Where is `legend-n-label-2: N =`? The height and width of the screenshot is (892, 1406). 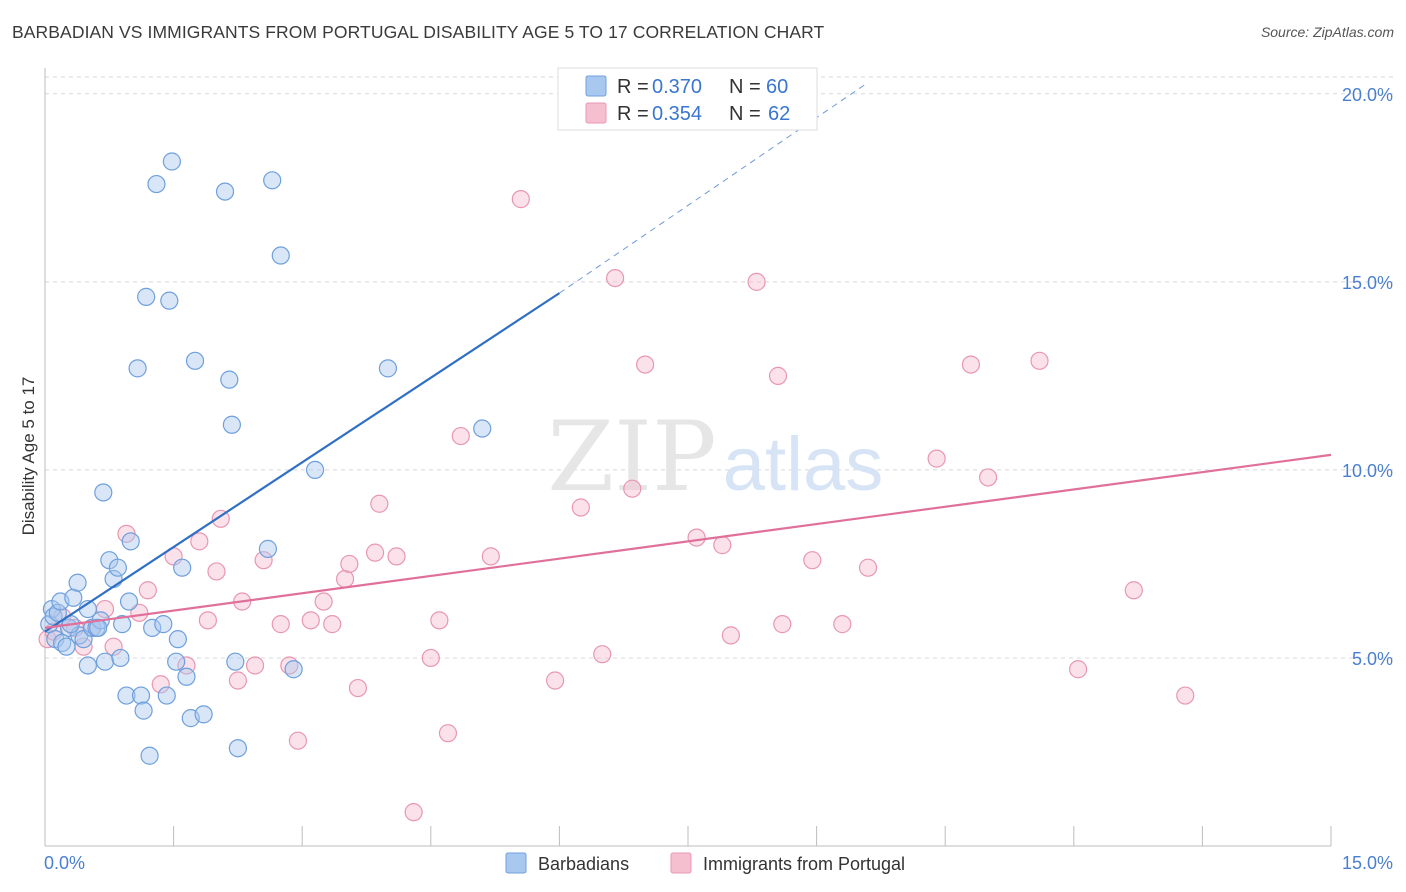 legend-n-label-2: N = is located at coordinates (745, 114).